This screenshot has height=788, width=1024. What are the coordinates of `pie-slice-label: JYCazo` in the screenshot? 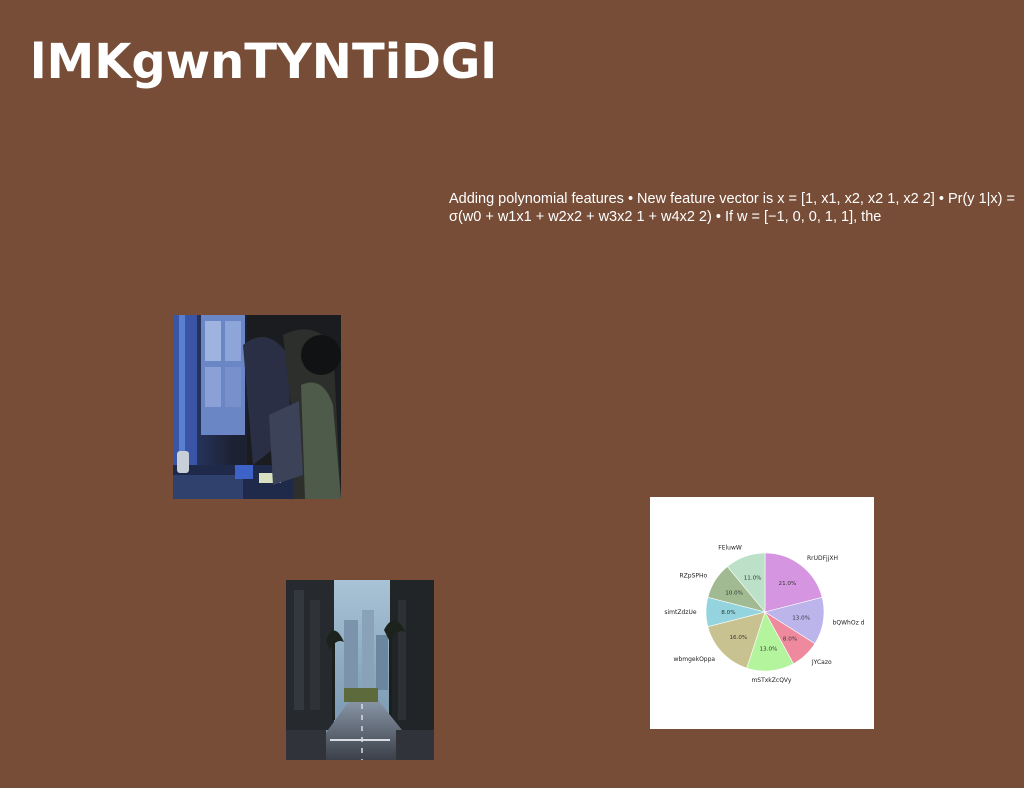 It's located at (821, 662).